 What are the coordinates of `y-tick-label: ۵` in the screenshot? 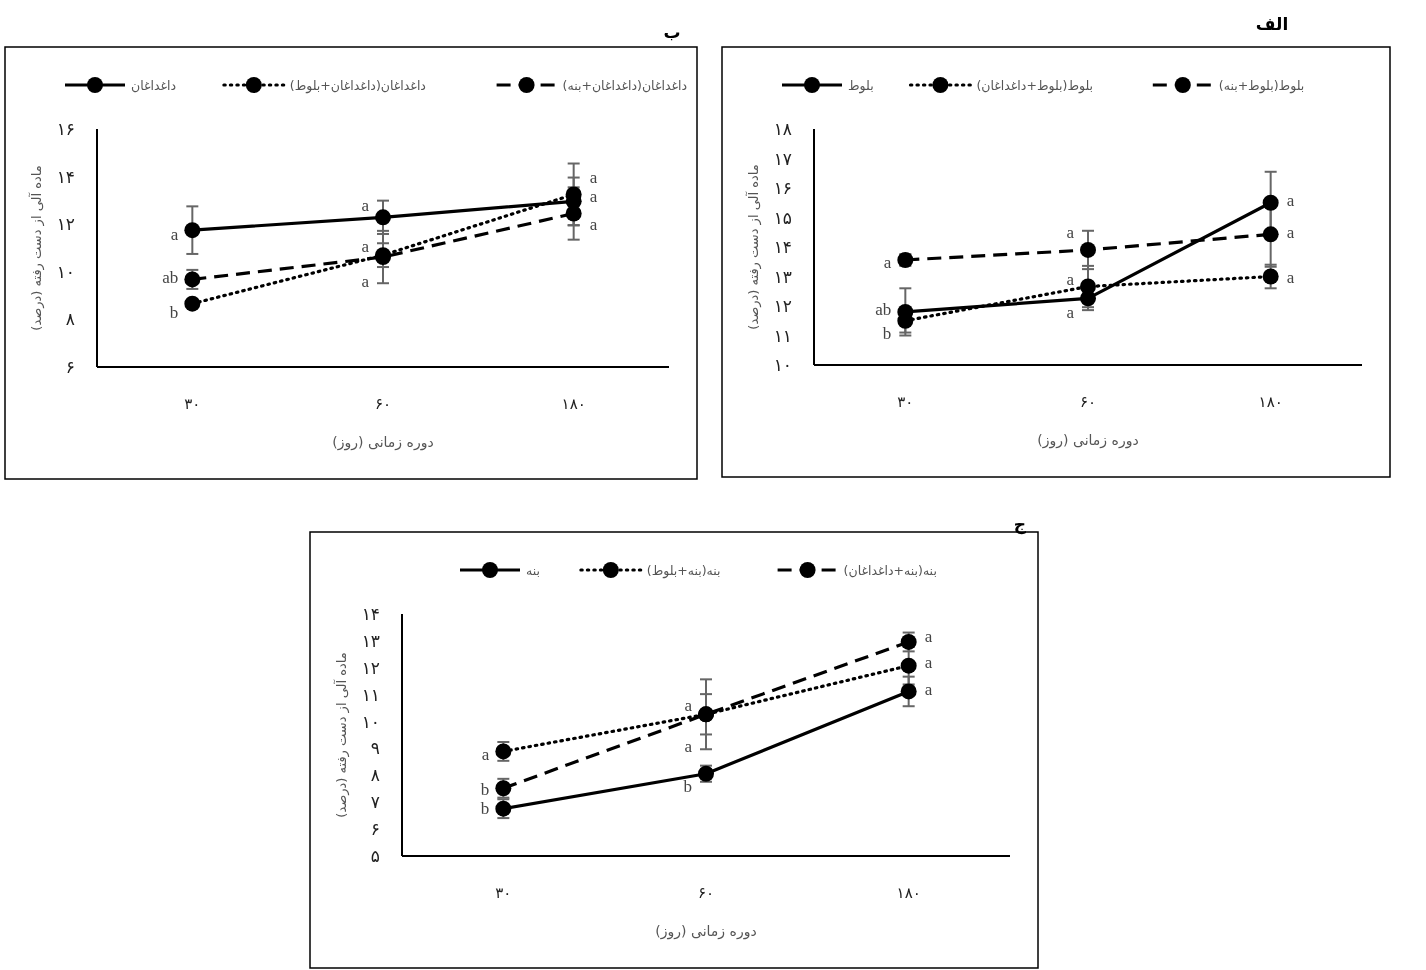 It's located at (375, 856).